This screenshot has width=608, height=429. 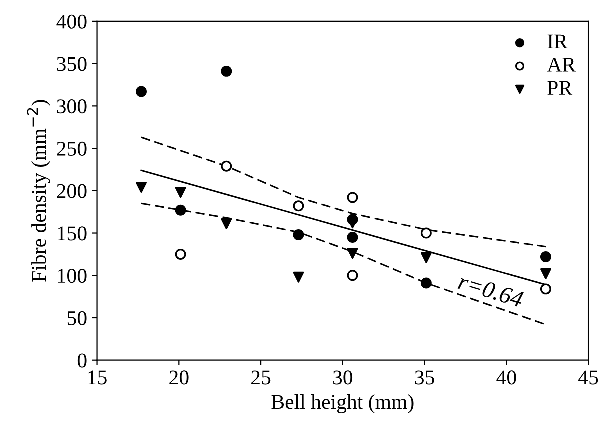 I want to click on legend-label: AR, so click(x=561, y=65).